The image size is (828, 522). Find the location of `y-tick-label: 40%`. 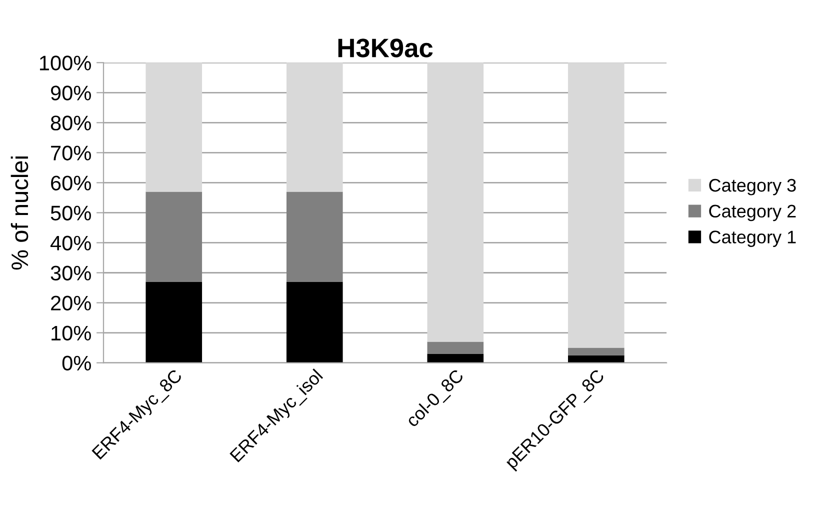

y-tick-label: 40% is located at coordinates (70, 243).